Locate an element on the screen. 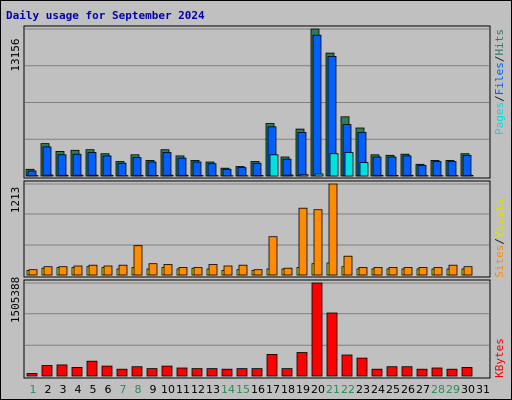 Image resolution: width=512 pixels, height=400 pixels. day-label-20: 20 is located at coordinates (318, 389).